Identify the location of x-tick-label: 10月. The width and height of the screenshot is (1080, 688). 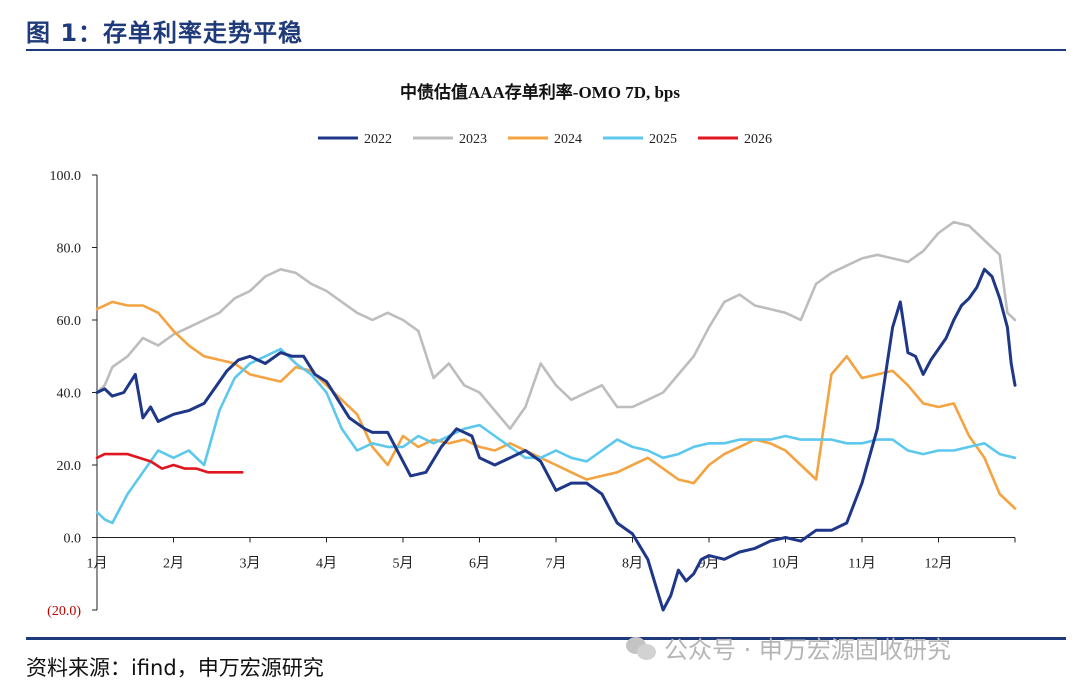
(786, 564).